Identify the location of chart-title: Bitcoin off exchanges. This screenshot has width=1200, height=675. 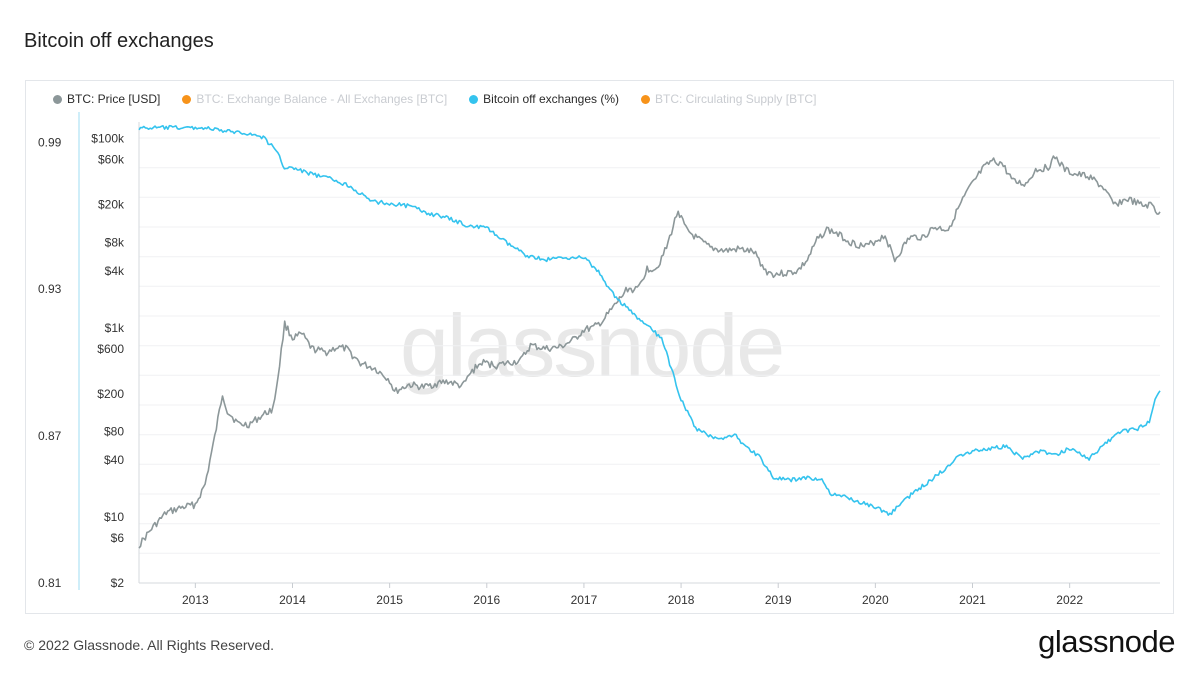
(119, 41).